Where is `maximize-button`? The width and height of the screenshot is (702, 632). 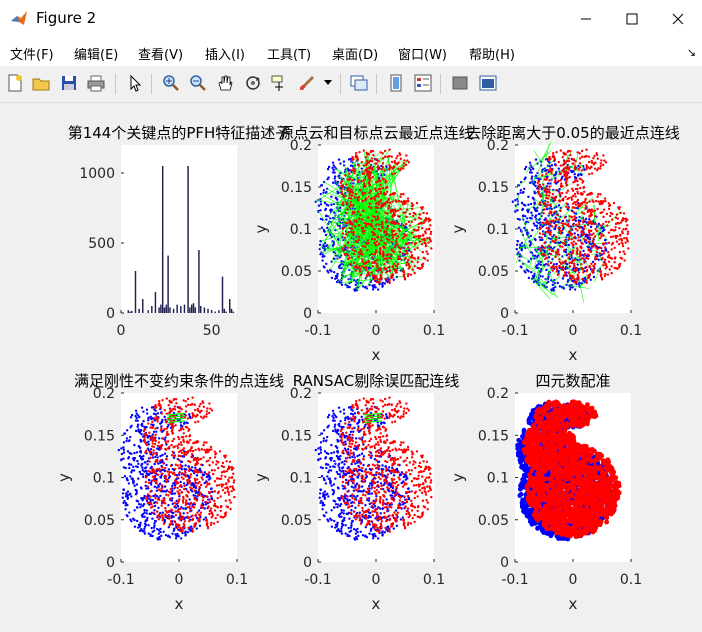
maximize-button is located at coordinates (632, 19).